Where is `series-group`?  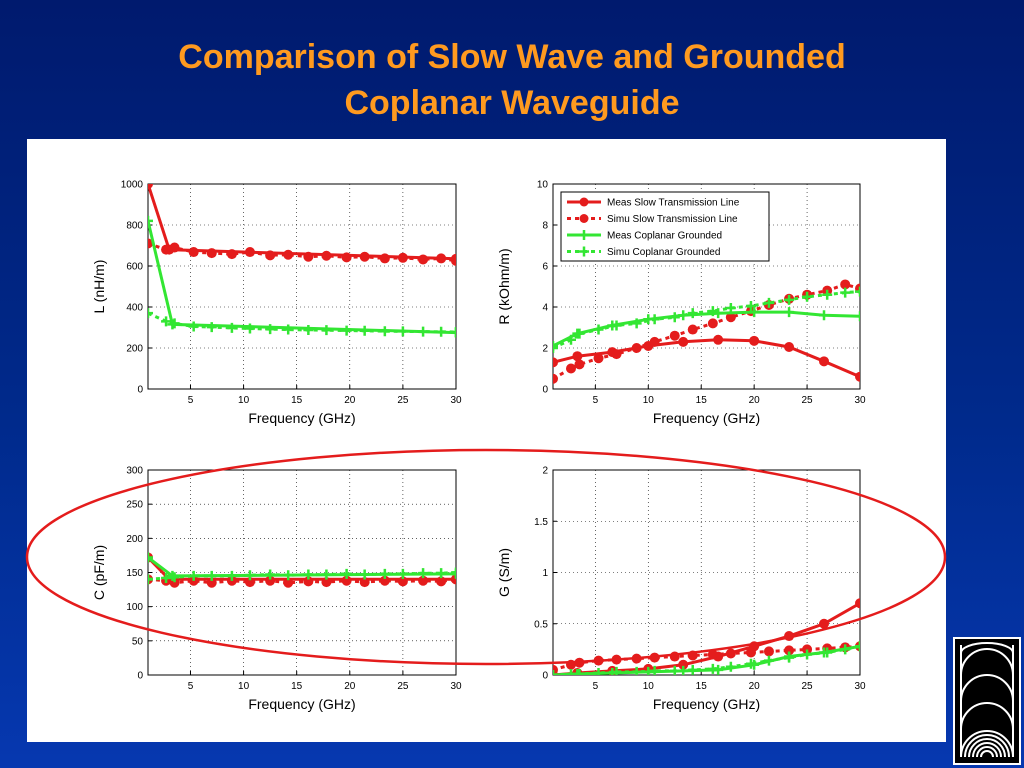 series-group is located at coordinates (302, 261).